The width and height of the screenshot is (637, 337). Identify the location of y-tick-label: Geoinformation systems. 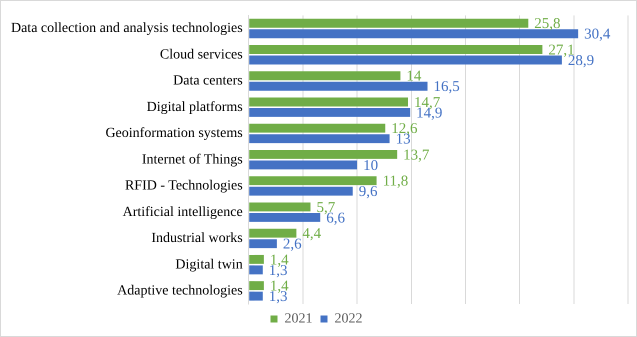
(174, 134).